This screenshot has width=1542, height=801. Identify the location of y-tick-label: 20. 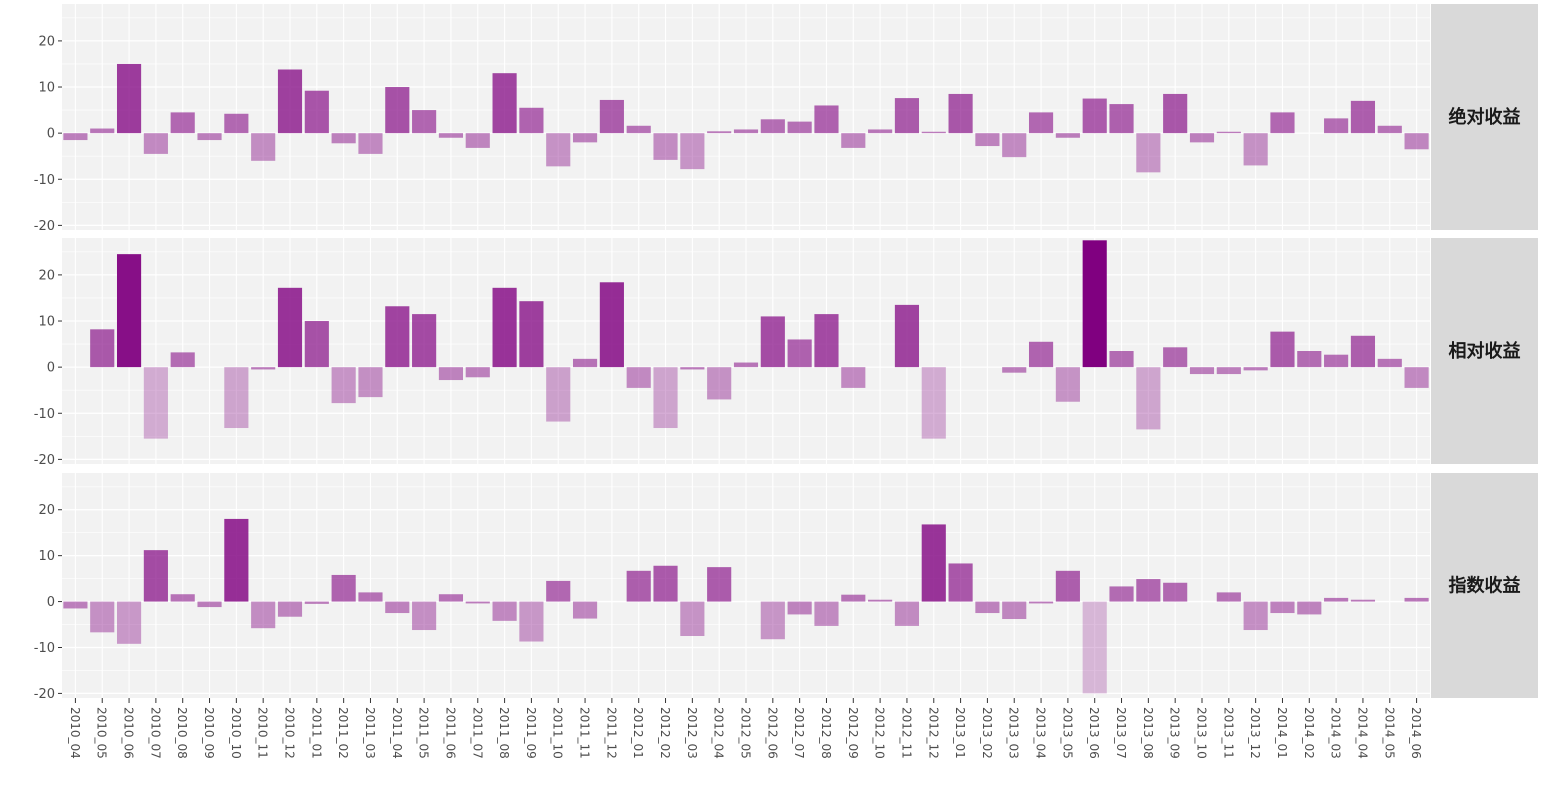
(46, 275).